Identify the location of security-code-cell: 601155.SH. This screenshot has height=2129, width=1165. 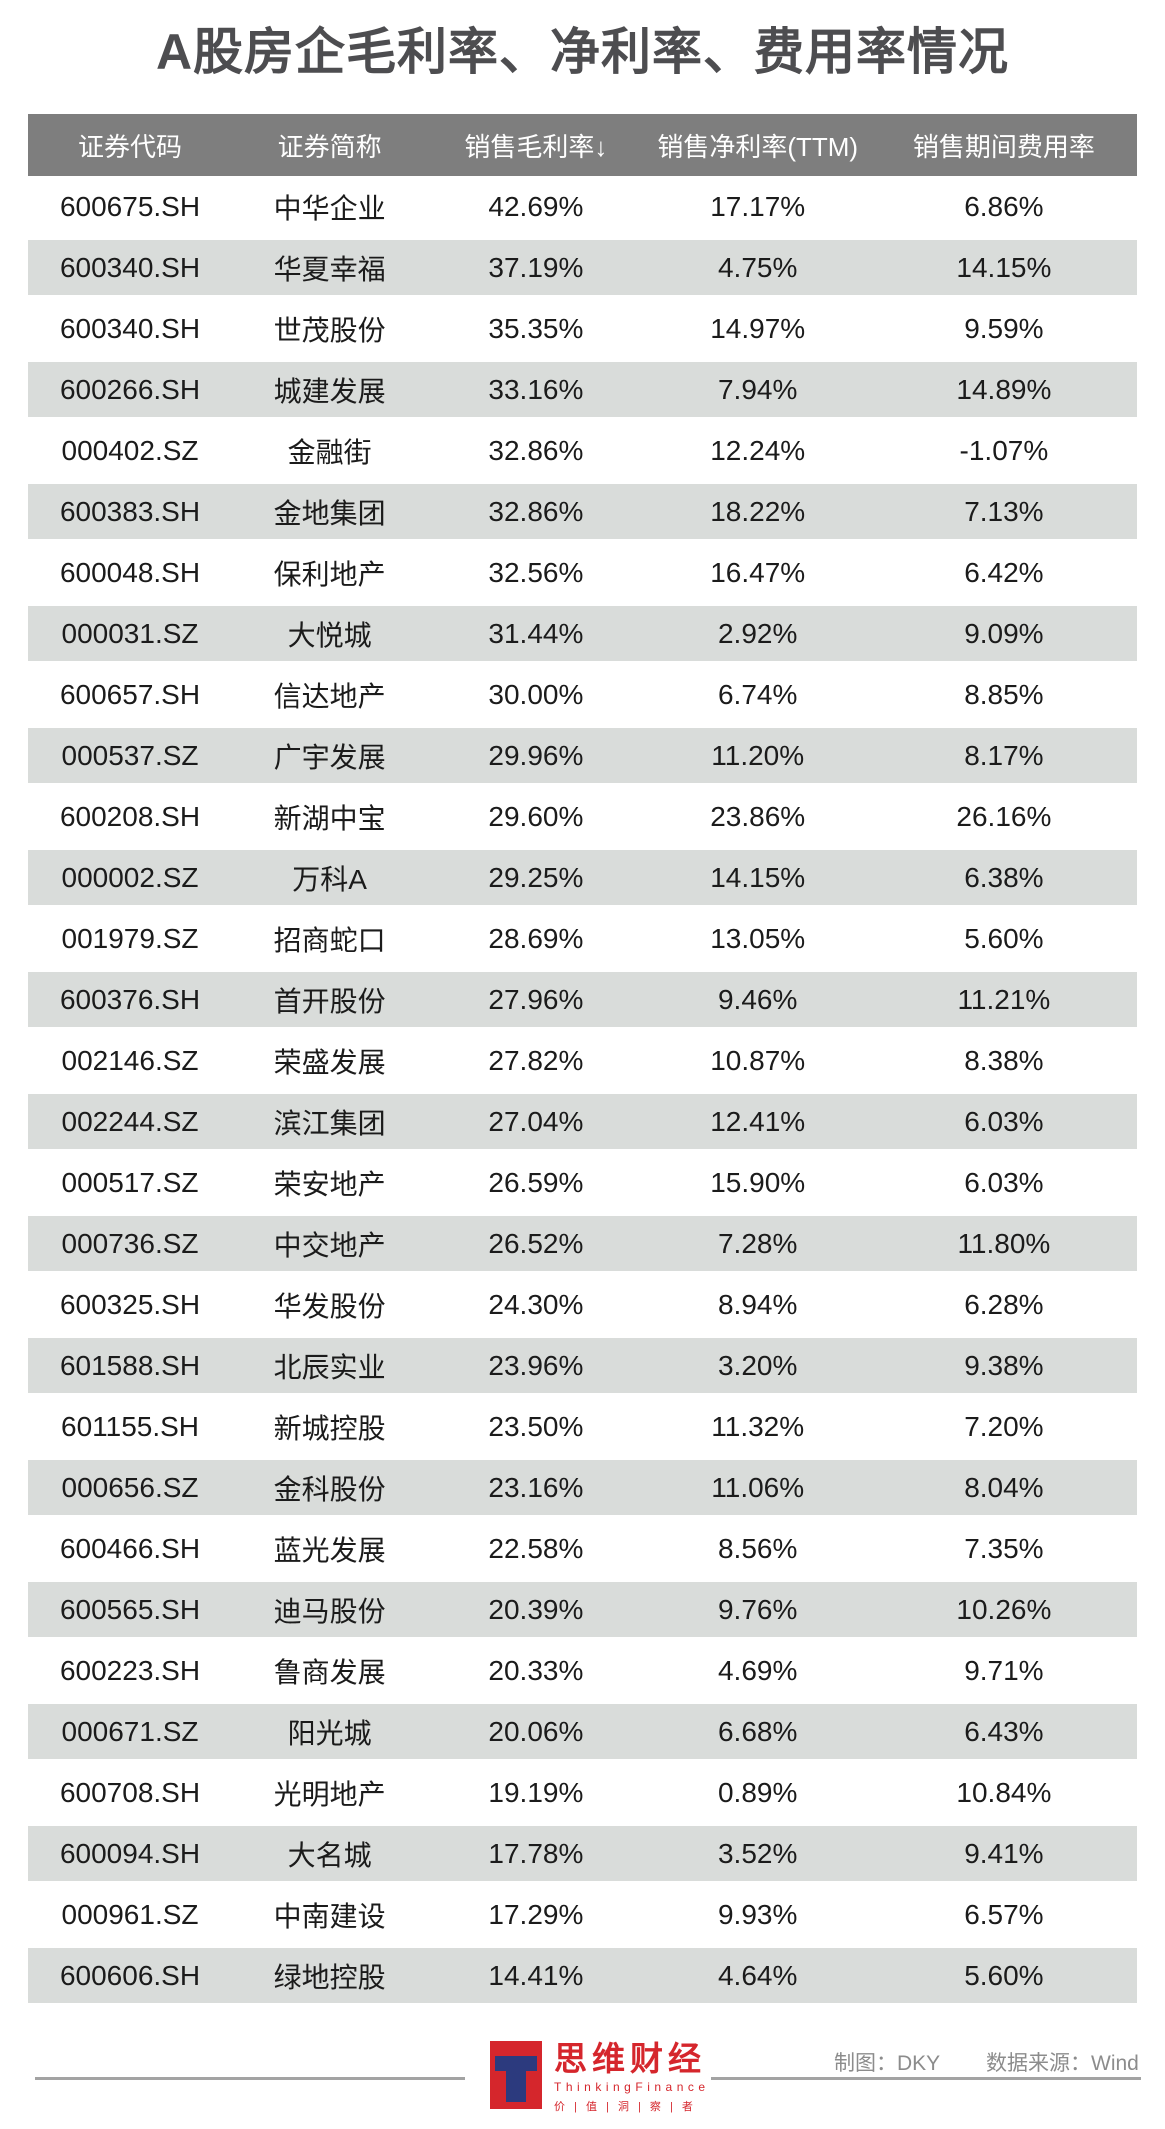
(130, 1426).